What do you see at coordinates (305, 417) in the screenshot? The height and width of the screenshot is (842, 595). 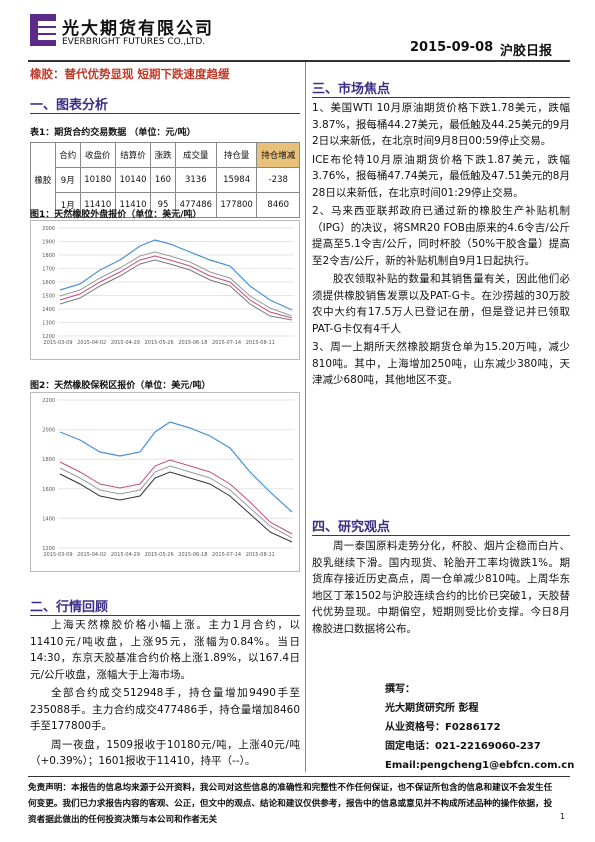 I see `divider` at bounding box center [305, 417].